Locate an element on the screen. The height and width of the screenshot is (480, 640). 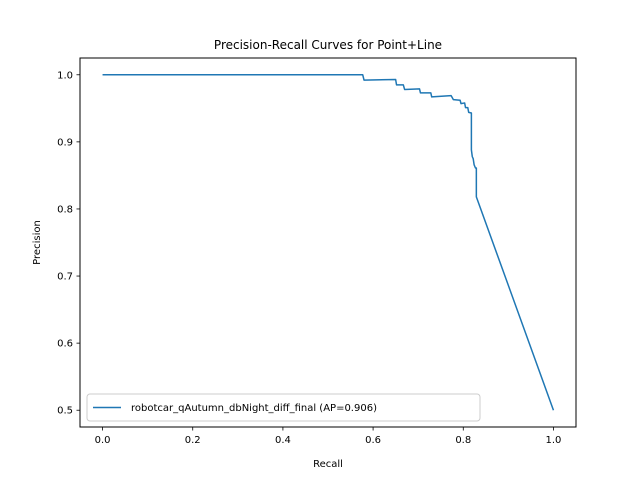
x-tick-label: 0.4 is located at coordinates (283, 440).